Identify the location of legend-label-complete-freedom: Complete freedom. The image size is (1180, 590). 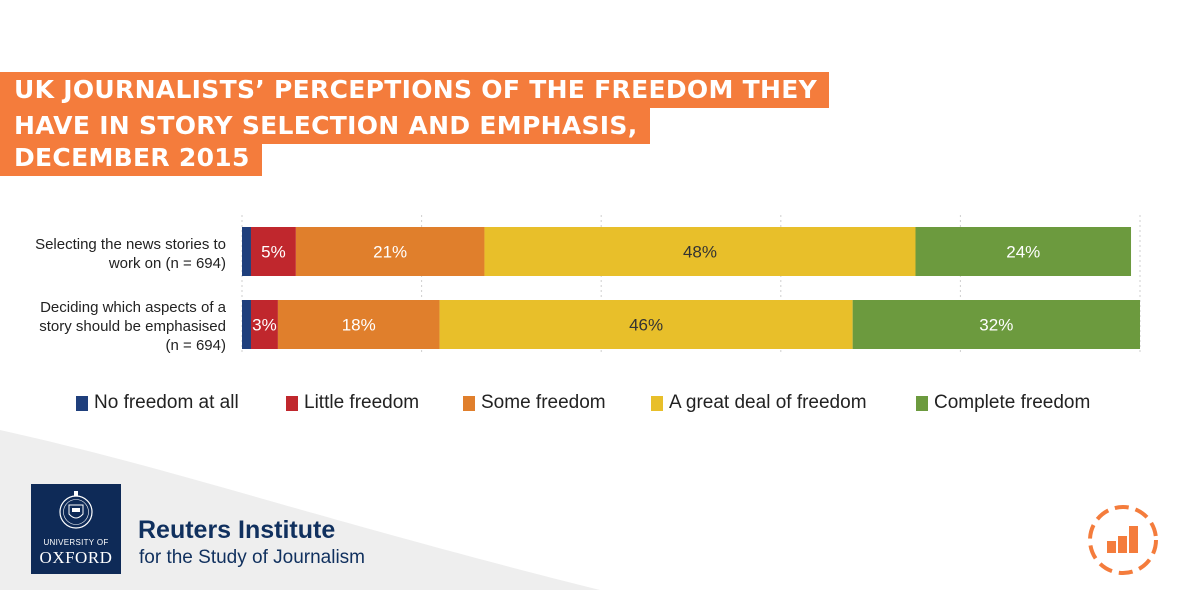
(1012, 402).